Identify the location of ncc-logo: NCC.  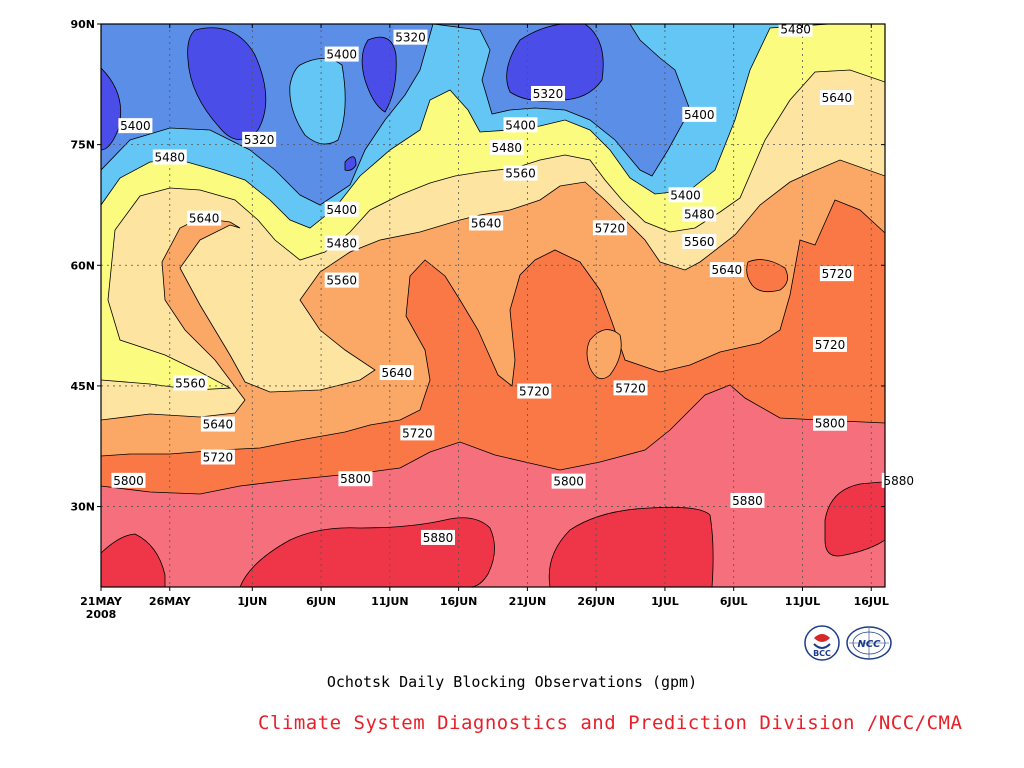
(870, 645).